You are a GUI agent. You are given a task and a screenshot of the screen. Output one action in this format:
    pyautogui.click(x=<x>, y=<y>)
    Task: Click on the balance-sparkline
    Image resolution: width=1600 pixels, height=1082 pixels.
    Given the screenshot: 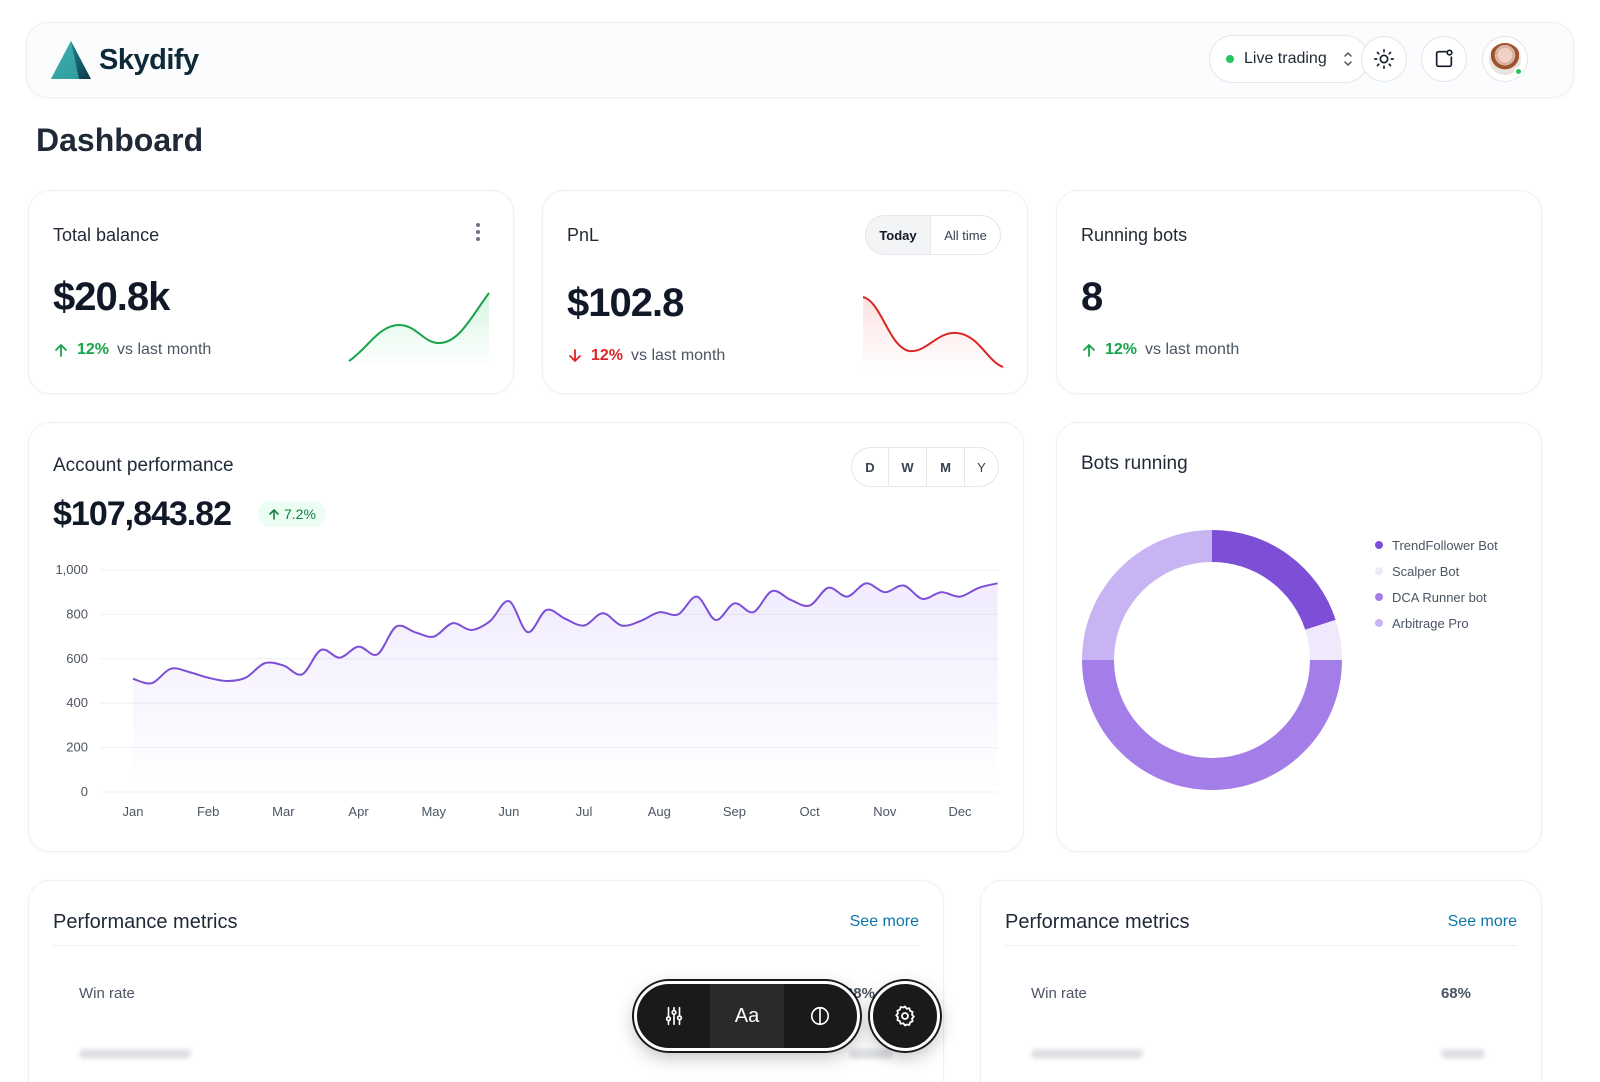 What is the action you would take?
    pyautogui.click(x=419, y=329)
    